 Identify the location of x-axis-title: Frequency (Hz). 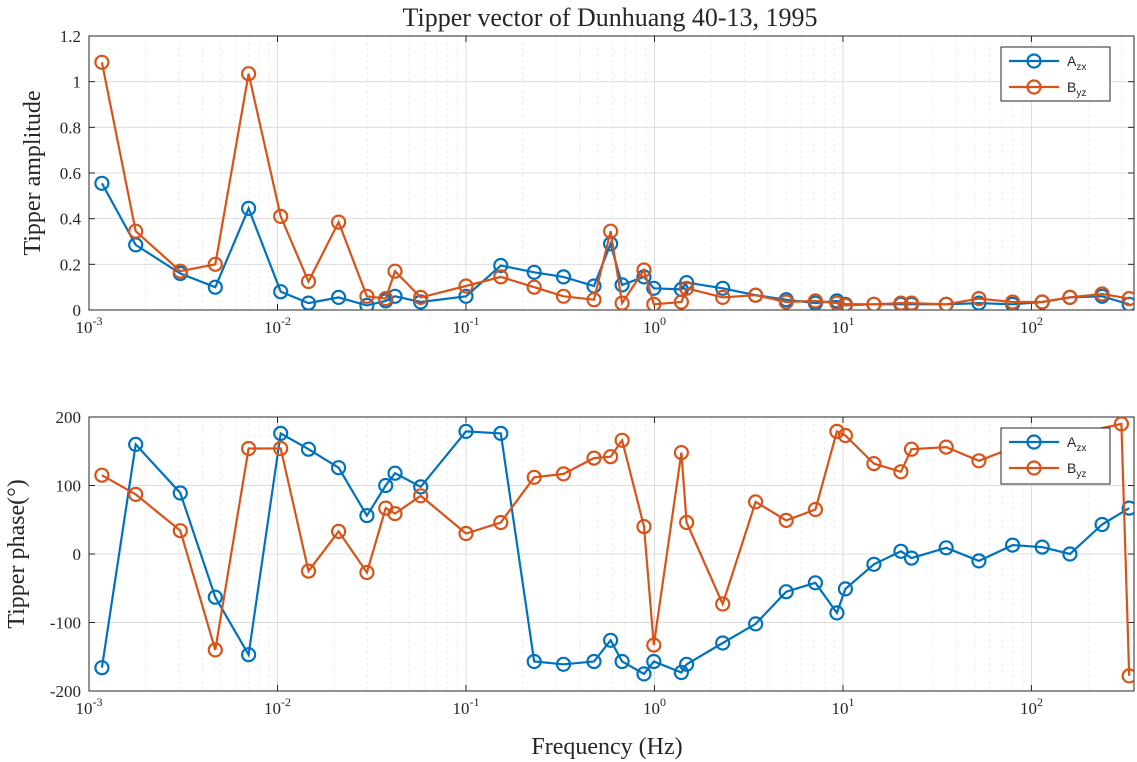
(606, 747).